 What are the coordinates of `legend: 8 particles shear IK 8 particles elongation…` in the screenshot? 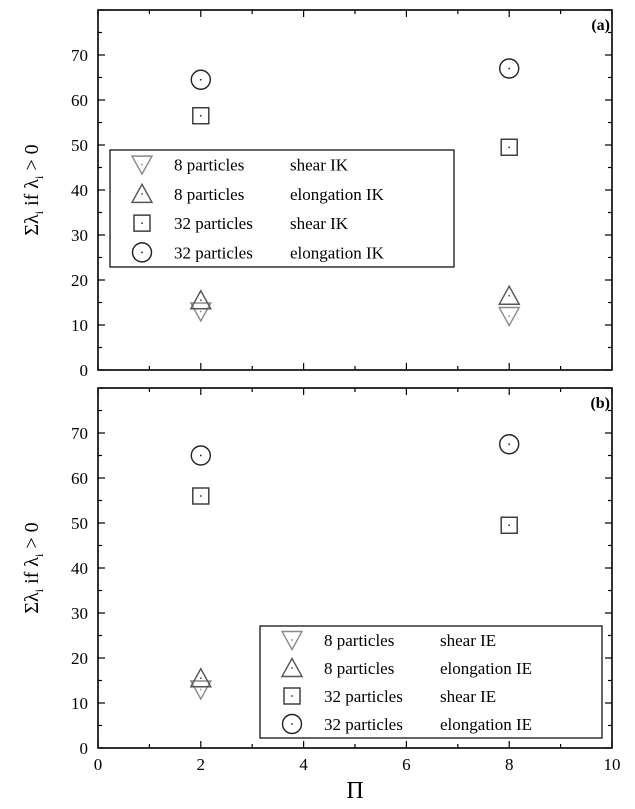 It's located at (282, 208).